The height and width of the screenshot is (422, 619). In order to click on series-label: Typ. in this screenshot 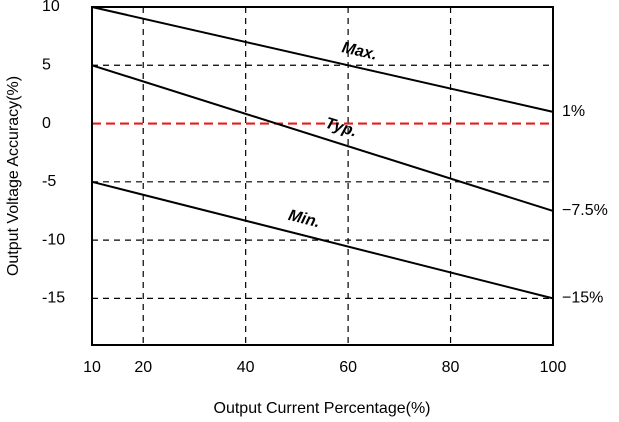, I will do `click(341, 128)`.